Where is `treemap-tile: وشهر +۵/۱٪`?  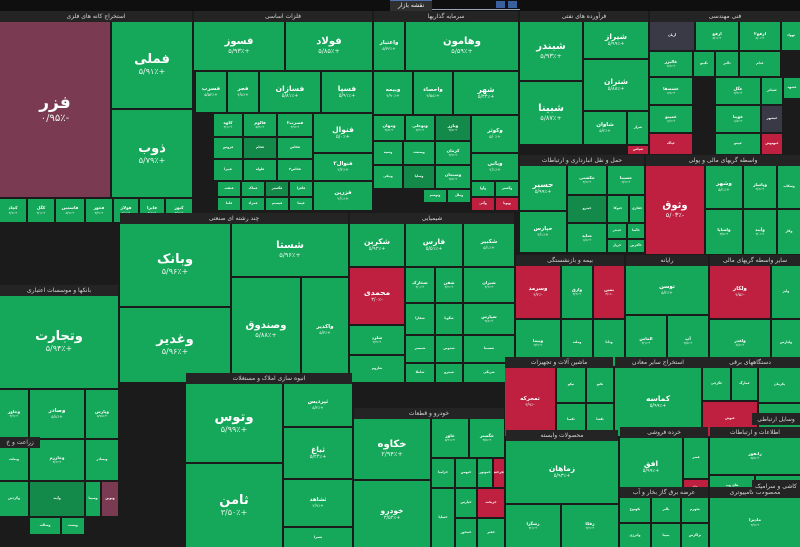 treemap-tile: وشهر +۵/۱٪ is located at coordinates (724, 187).